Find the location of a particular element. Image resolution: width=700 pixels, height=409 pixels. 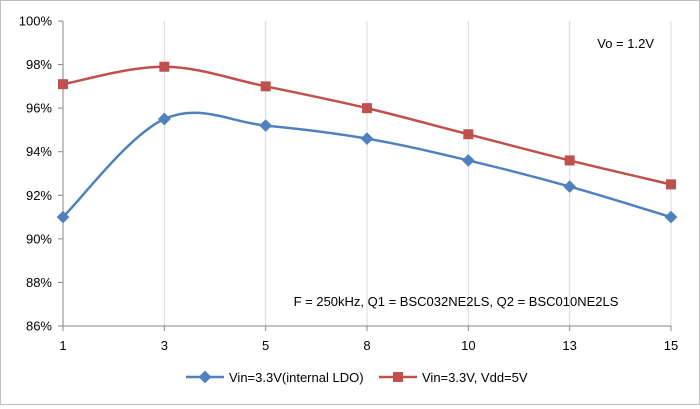

legend-marker-square is located at coordinates (398, 377).